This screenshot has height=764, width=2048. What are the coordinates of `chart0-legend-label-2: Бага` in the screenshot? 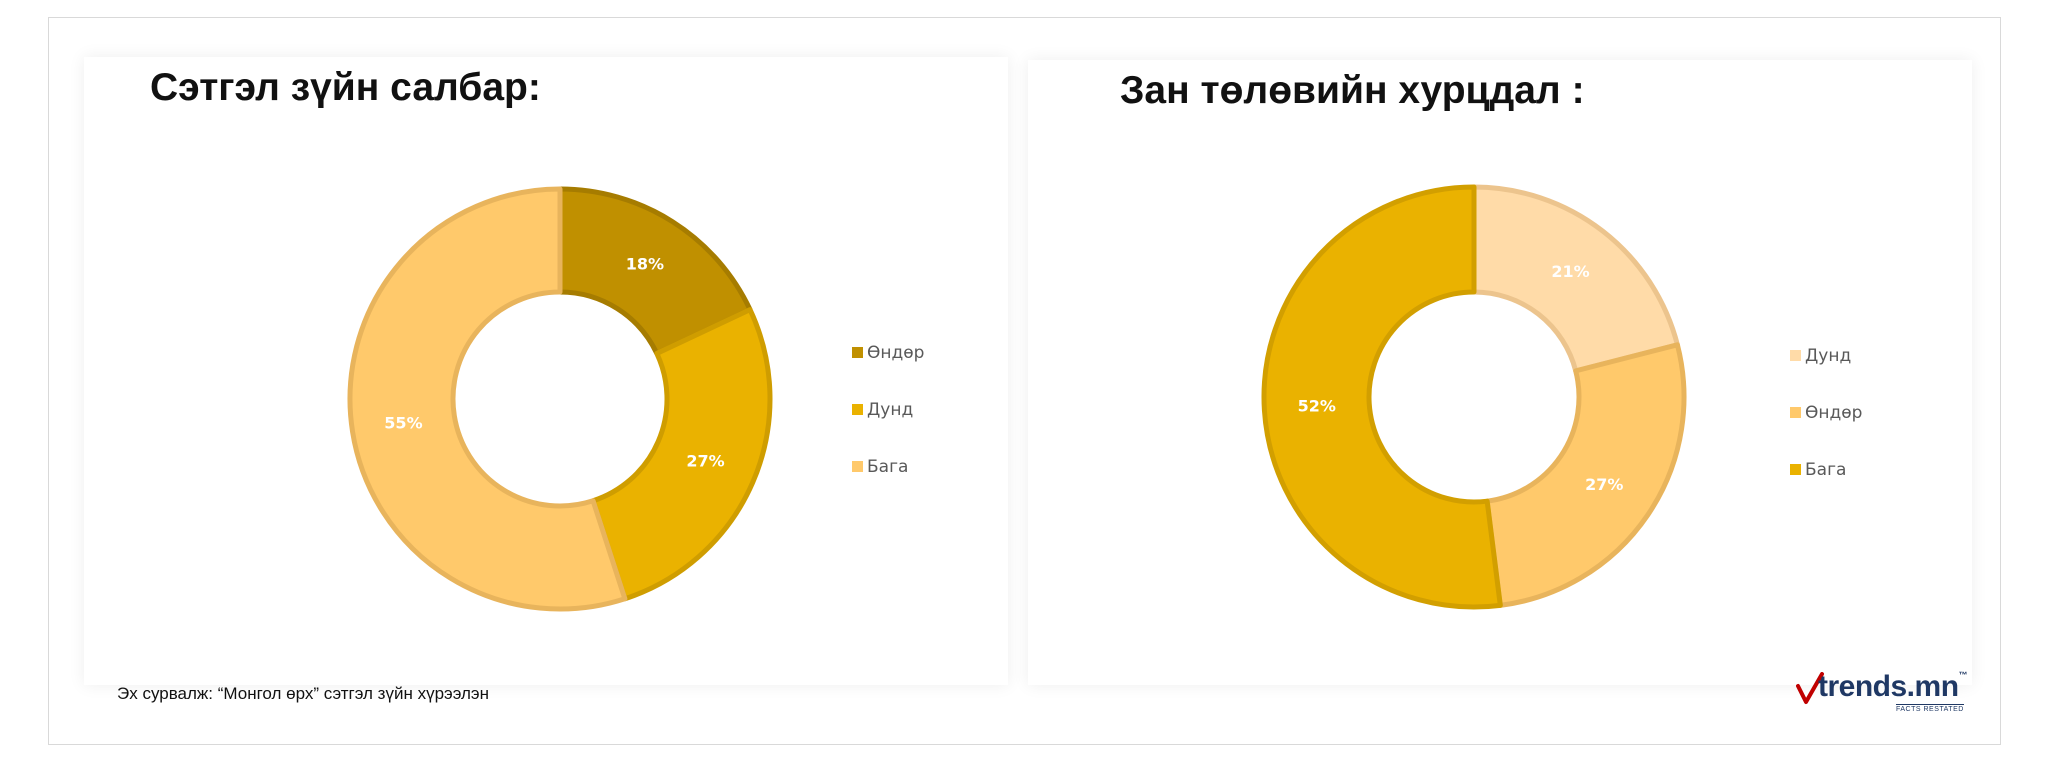 It's located at (887, 467).